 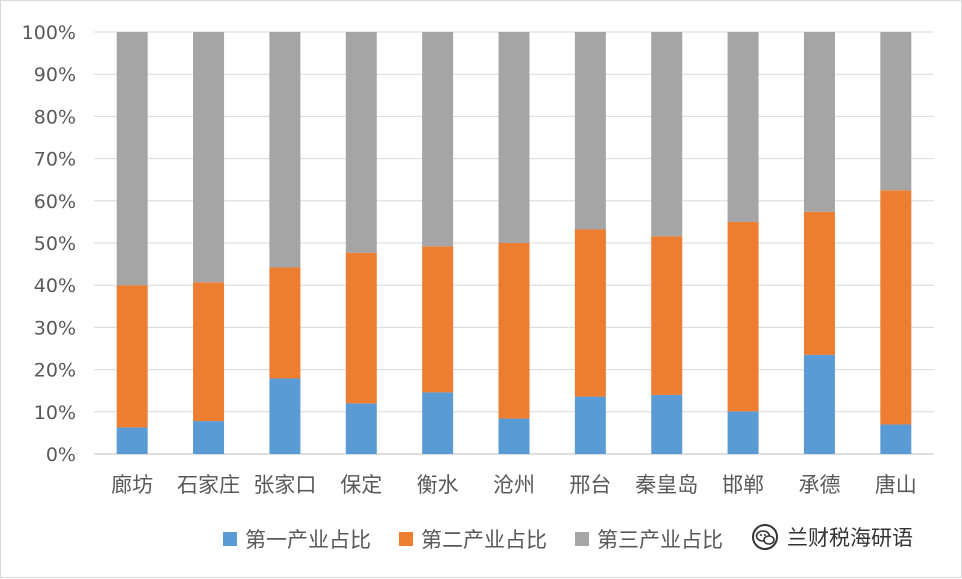 What do you see at coordinates (896, 485) in the screenshot?
I see `x-category-label: 唐山` at bounding box center [896, 485].